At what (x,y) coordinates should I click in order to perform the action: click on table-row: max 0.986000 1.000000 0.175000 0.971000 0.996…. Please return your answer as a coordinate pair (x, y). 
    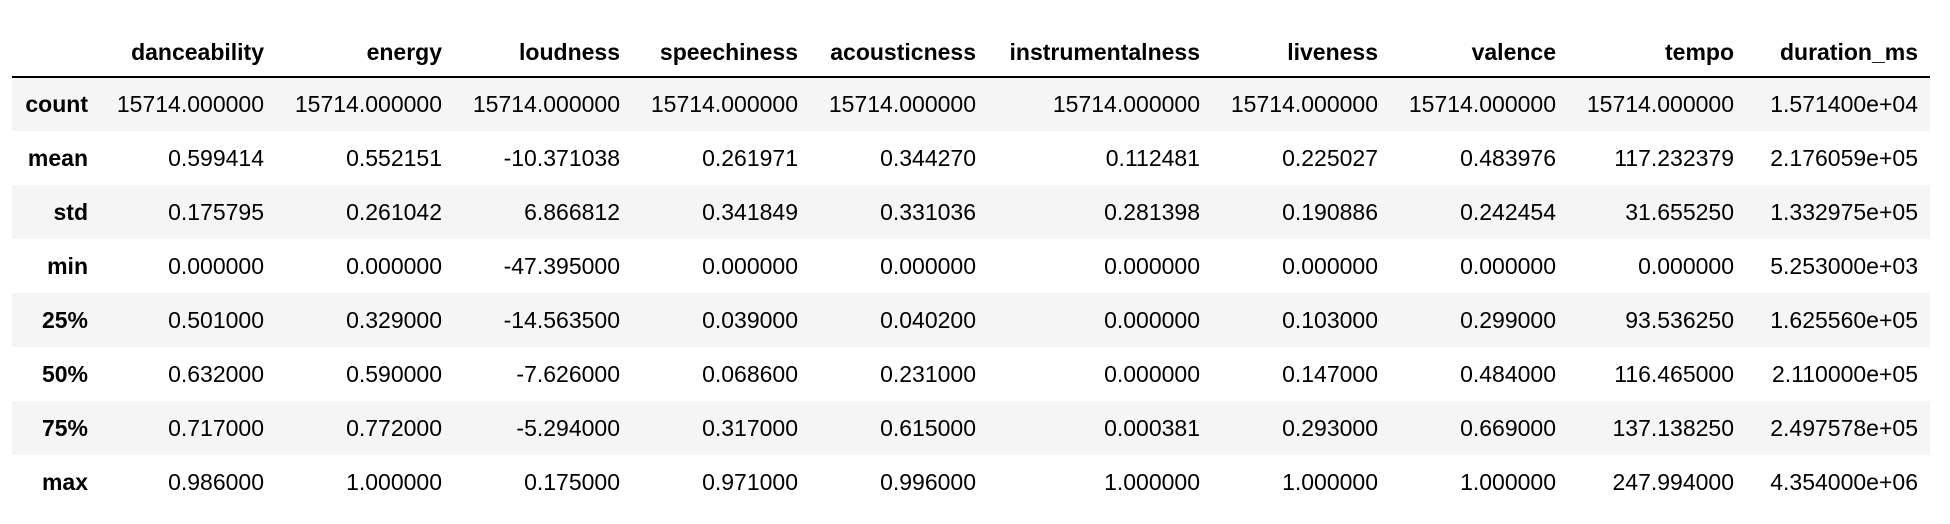
    Looking at the image, I should click on (971, 482).